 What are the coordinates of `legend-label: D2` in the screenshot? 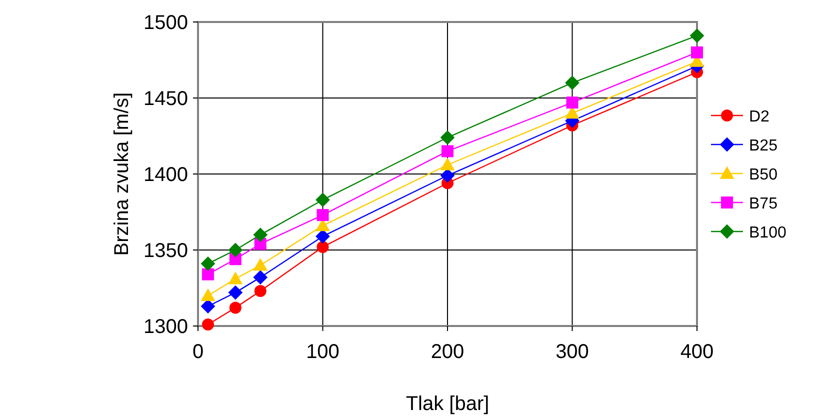 It's located at (759, 117).